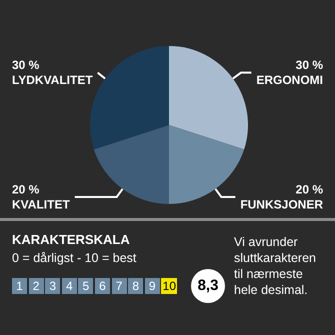 This screenshot has height=335, width=335. I want to click on slice-label: KVALITET, so click(41, 205).